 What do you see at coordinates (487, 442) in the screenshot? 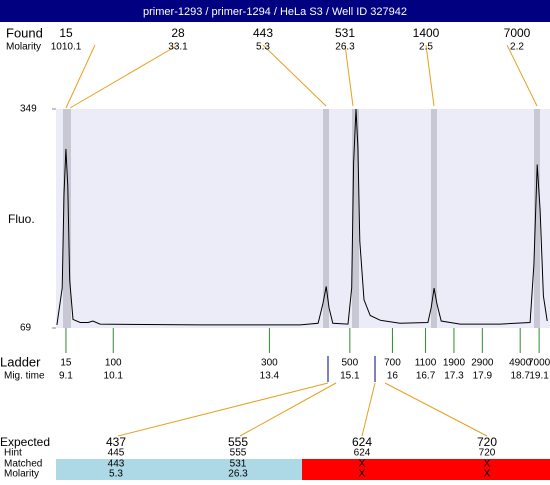
I see `cell-expected: 720` at bounding box center [487, 442].